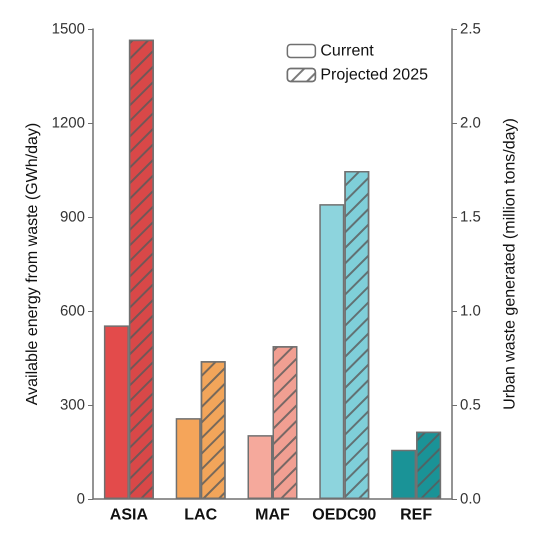 This screenshot has width=541, height=539. What do you see at coordinates (272, 515) in the screenshot?
I see `x-tick-label: MAF` at bounding box center [272, 515].